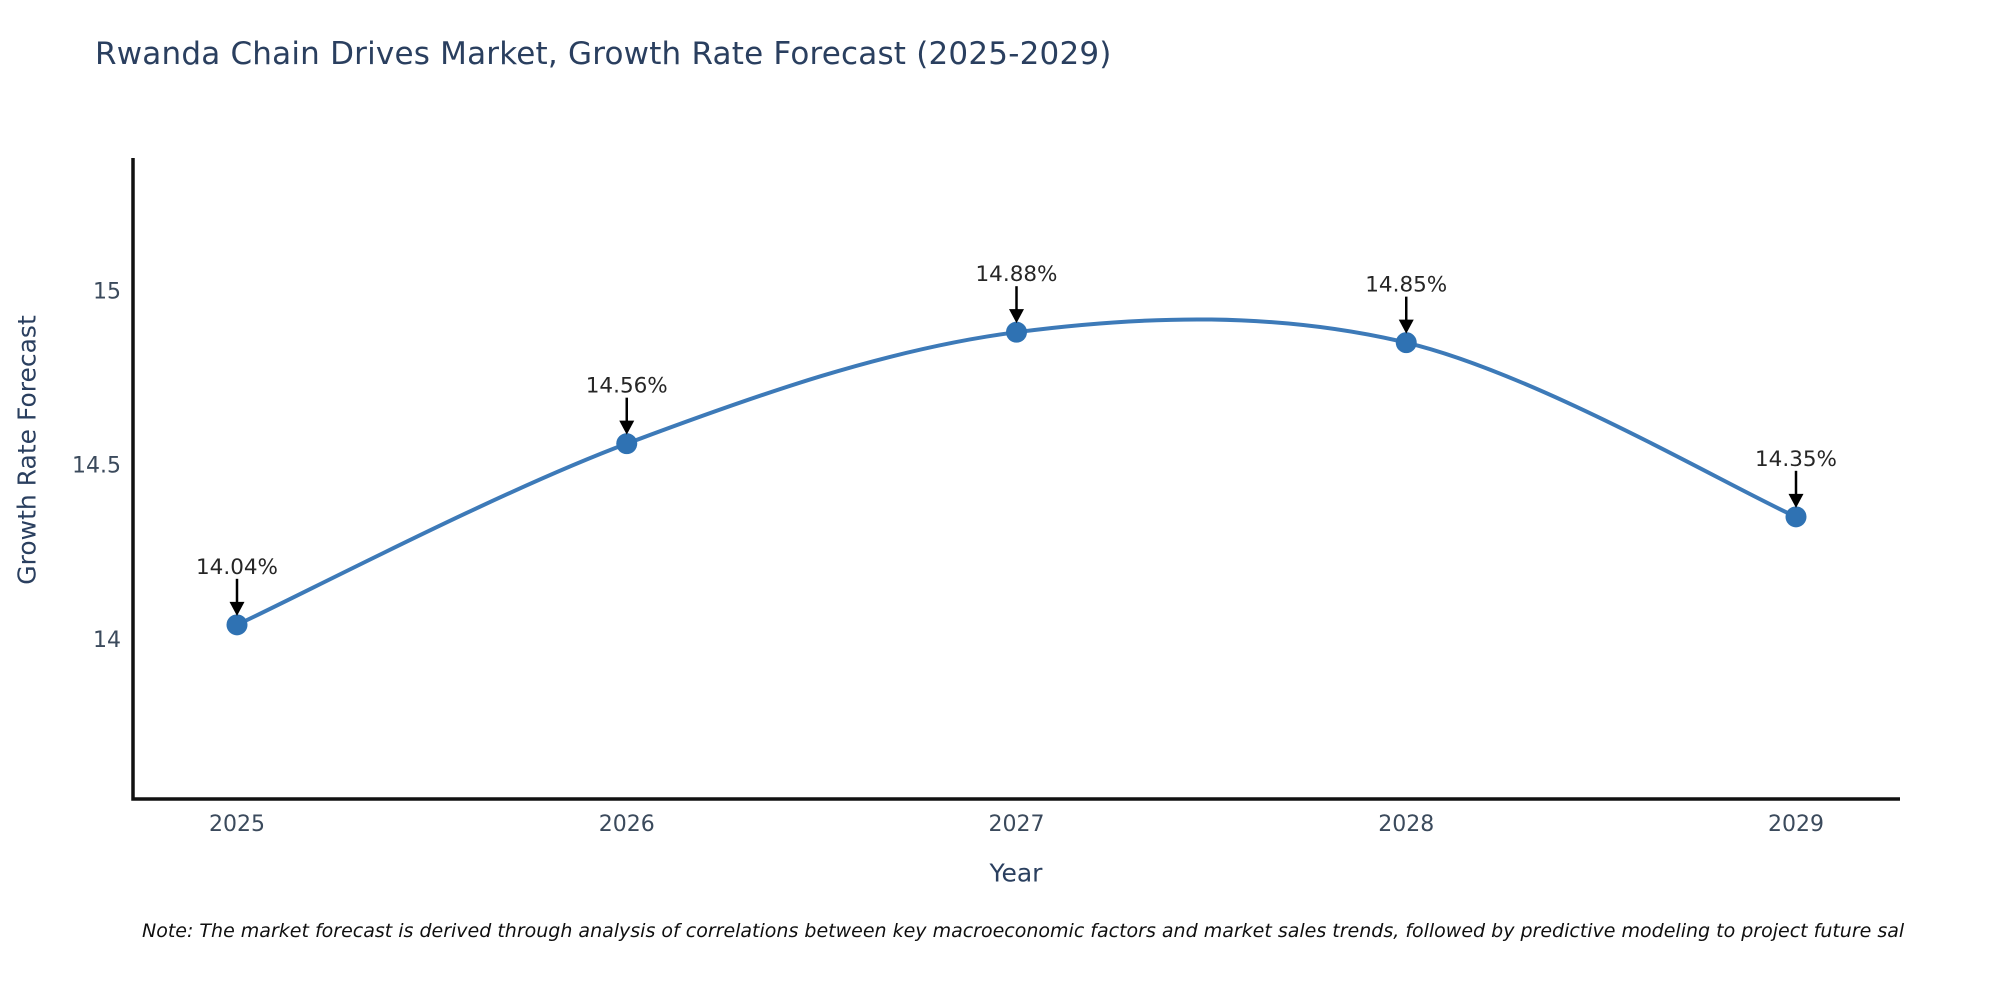 The image size is (2000, 1000). I want to click on x-axis-title: Year, so click(1016, 873).